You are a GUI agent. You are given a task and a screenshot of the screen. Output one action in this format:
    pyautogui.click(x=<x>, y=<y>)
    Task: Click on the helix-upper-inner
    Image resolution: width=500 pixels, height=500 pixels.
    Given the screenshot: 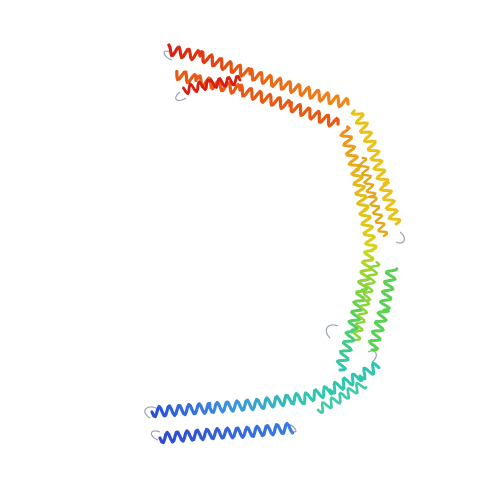 What is the action you would take?
    pyautogui.click(x=373, y=197)
    